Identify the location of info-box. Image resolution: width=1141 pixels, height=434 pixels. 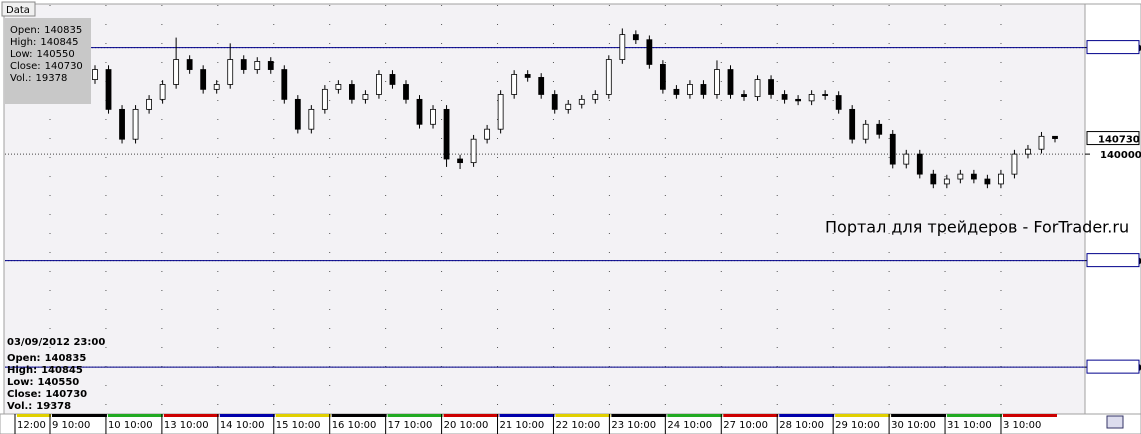
(48, 61).